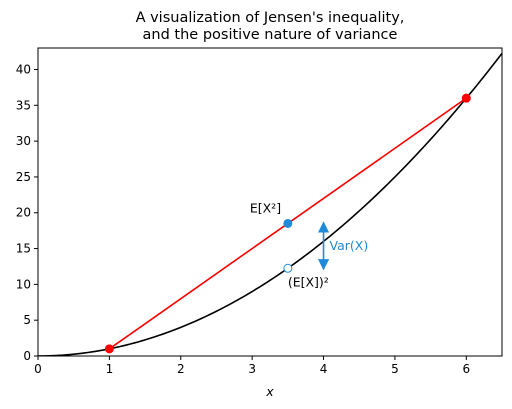 Image resolution: width=512 pixels, height=409 pixels. I want to click on x-axis-label: x, so click(269, 391).